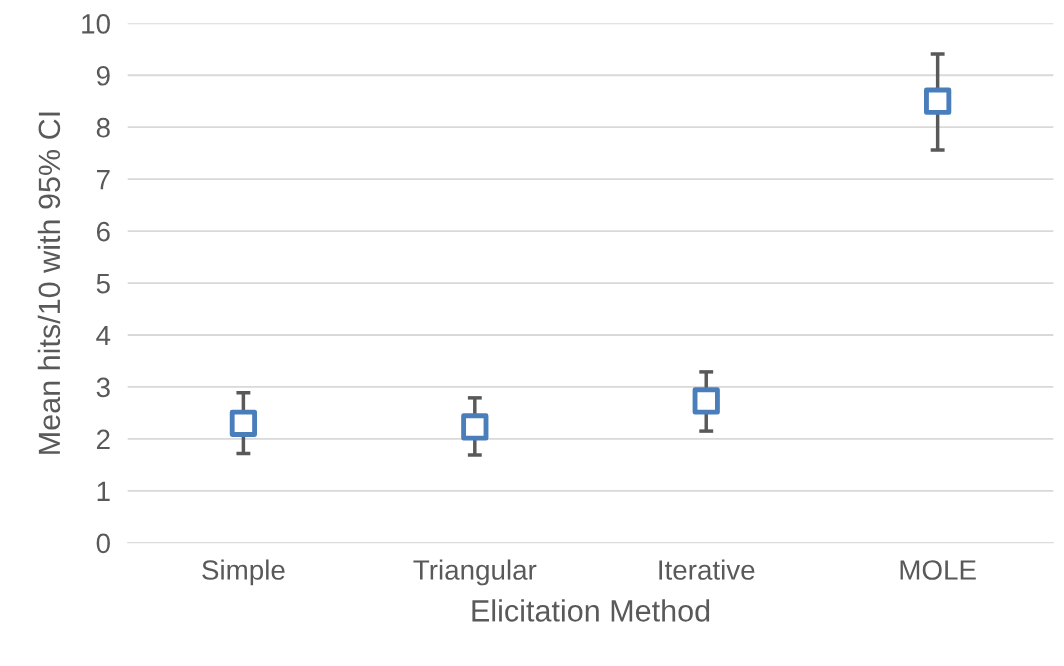  What do you see at coordinates (103, 387) in the screenshot?
I see `y-tick-label: 3` at bounding box center [103, 387].